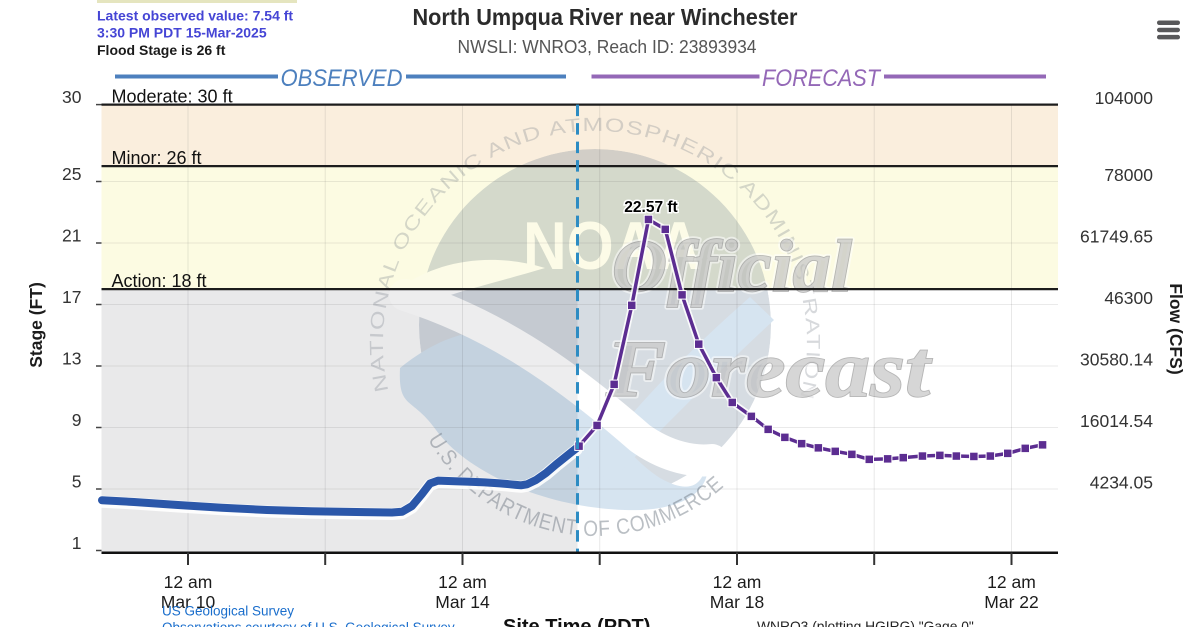 Image resolution: width=1200 pixels, height=627 pixels. Describe the element at coordinates (77, 420) in the screenshot. I see `svg-text: 9` at that location.